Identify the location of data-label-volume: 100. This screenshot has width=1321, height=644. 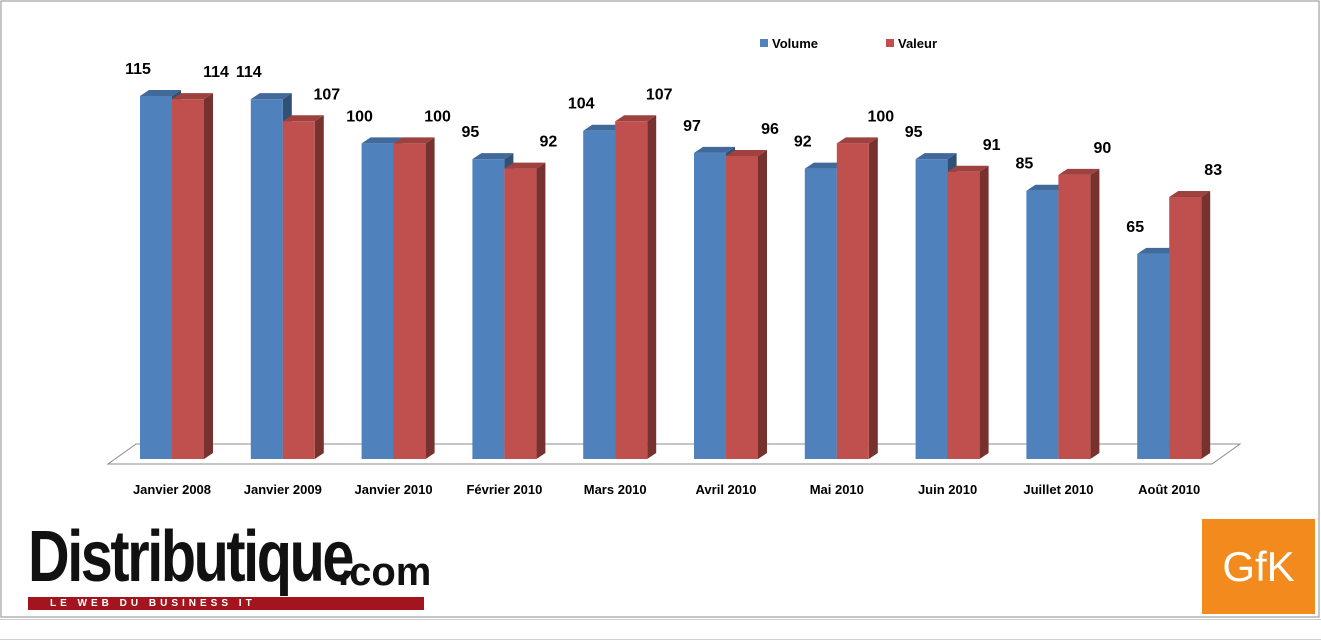
(359, 116).